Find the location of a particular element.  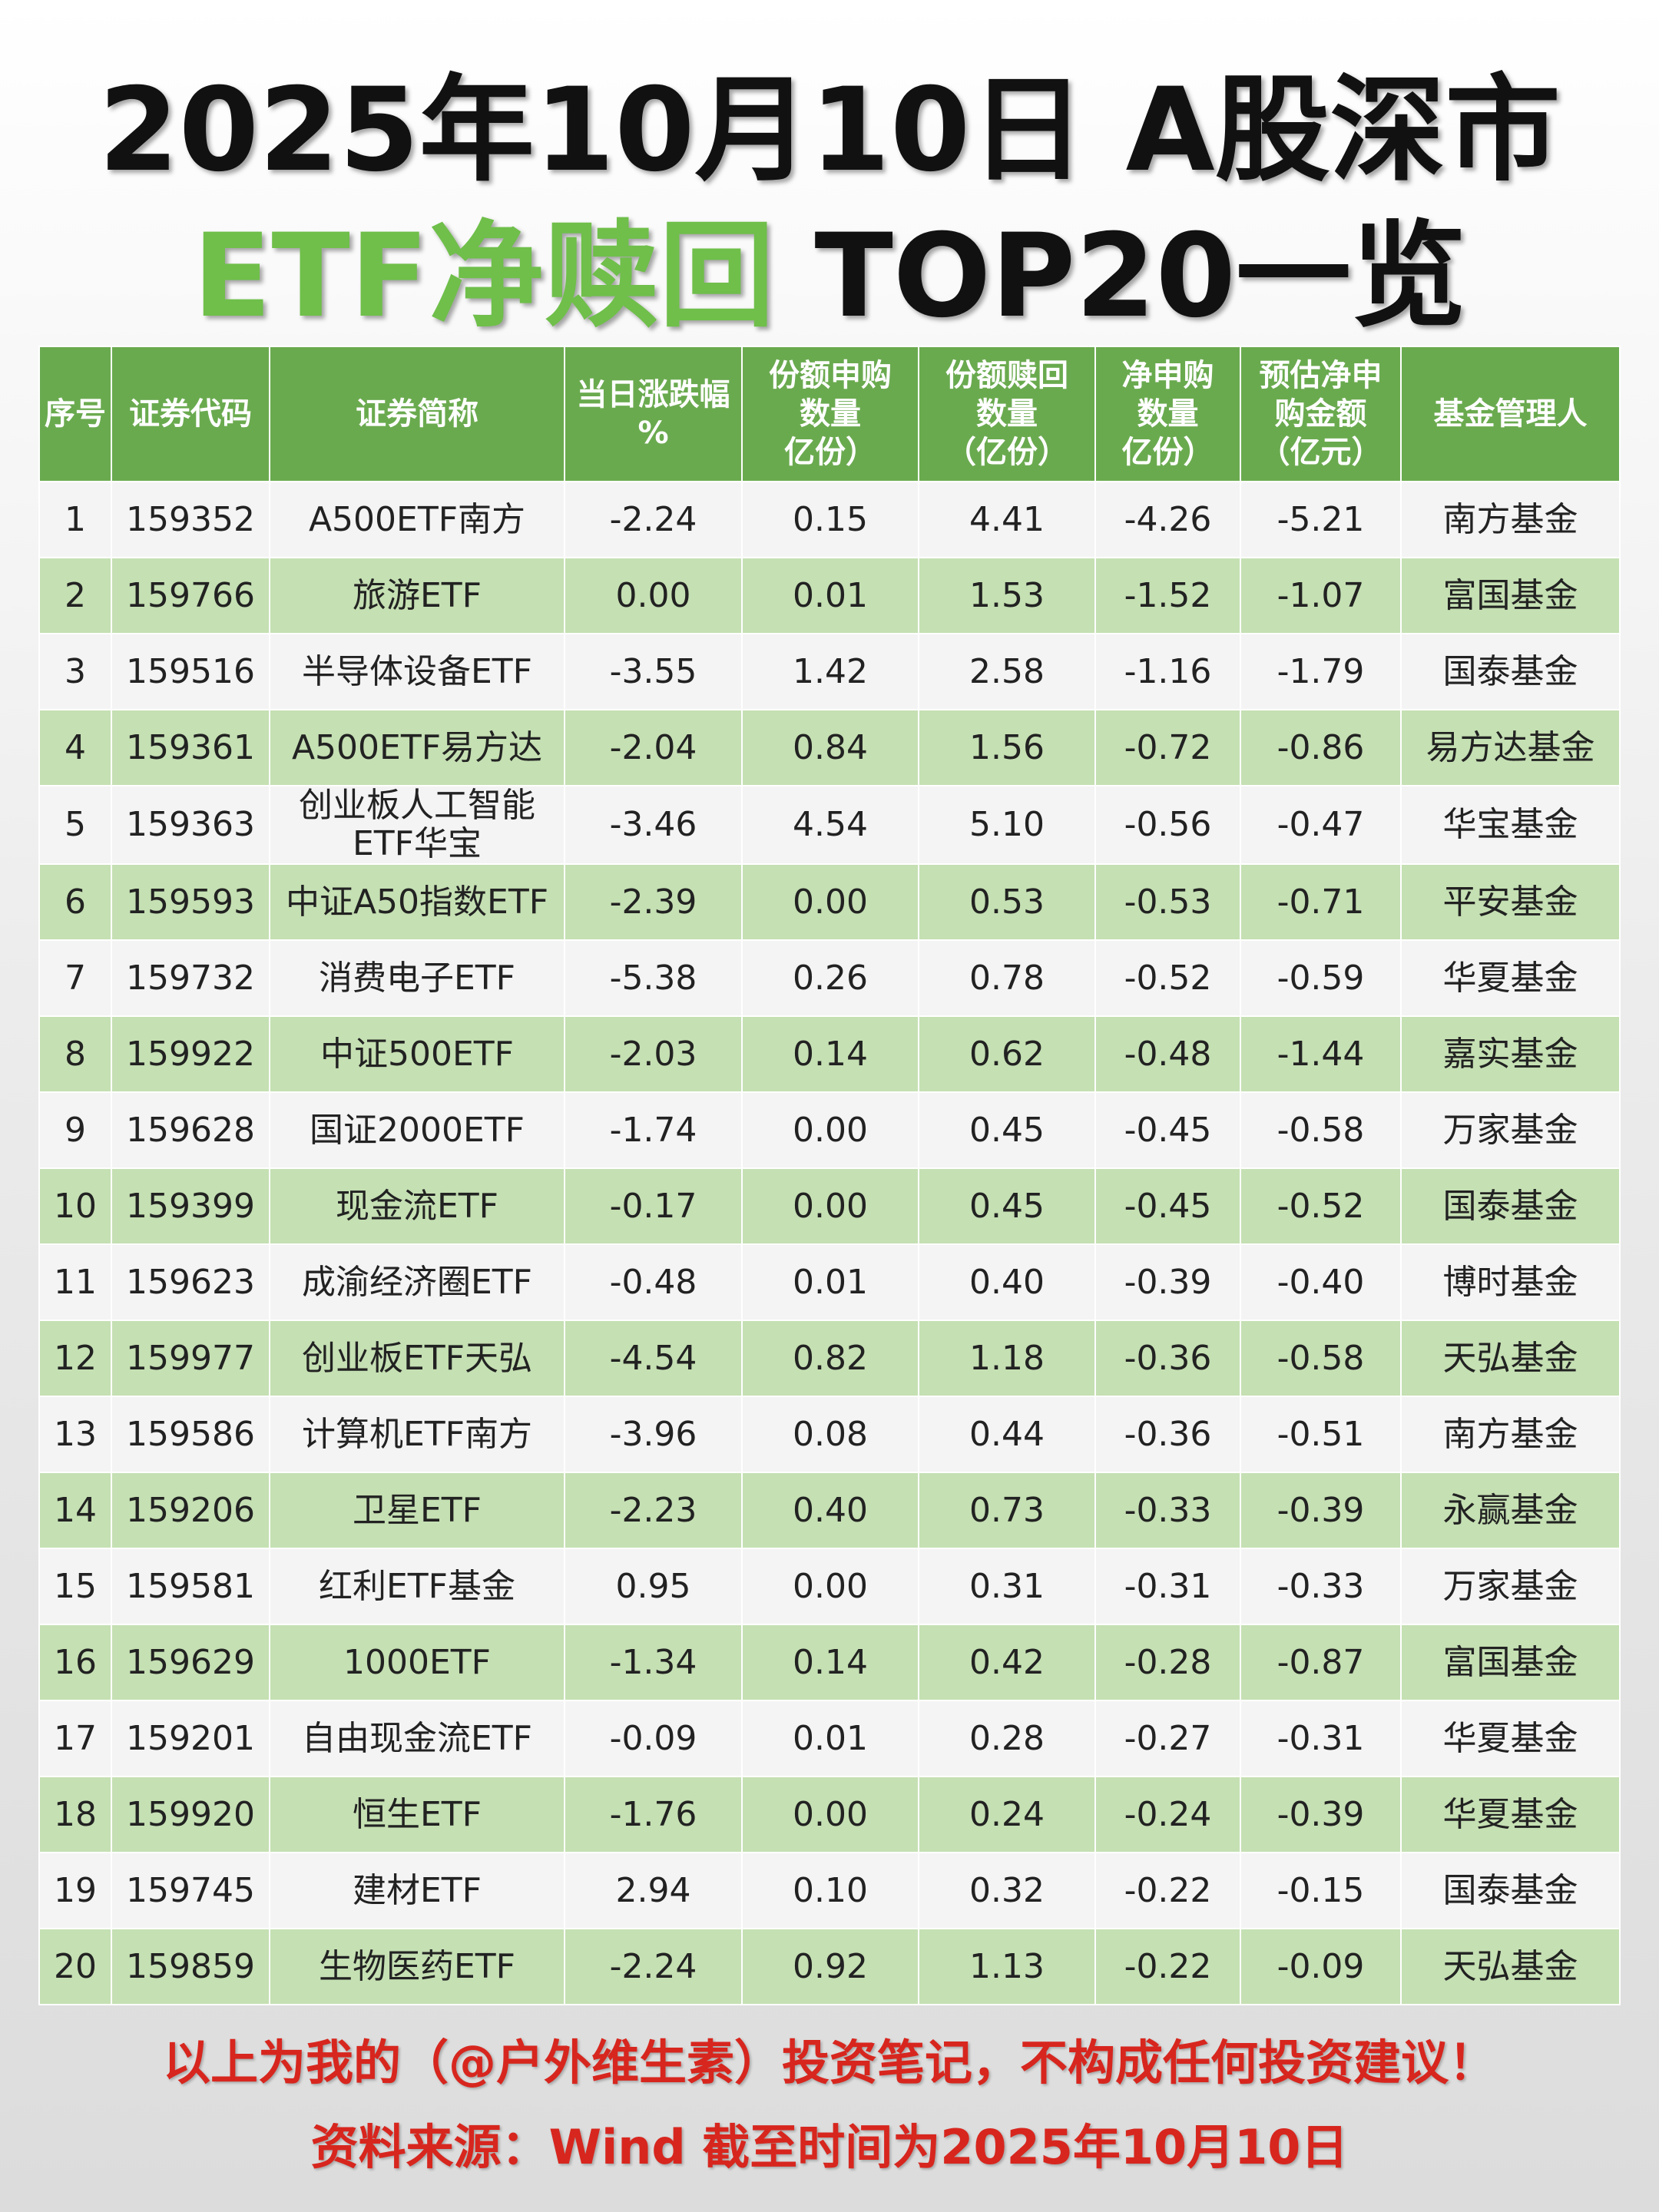

column-header: 基金管理人 is located at coordinates (1510, 414).